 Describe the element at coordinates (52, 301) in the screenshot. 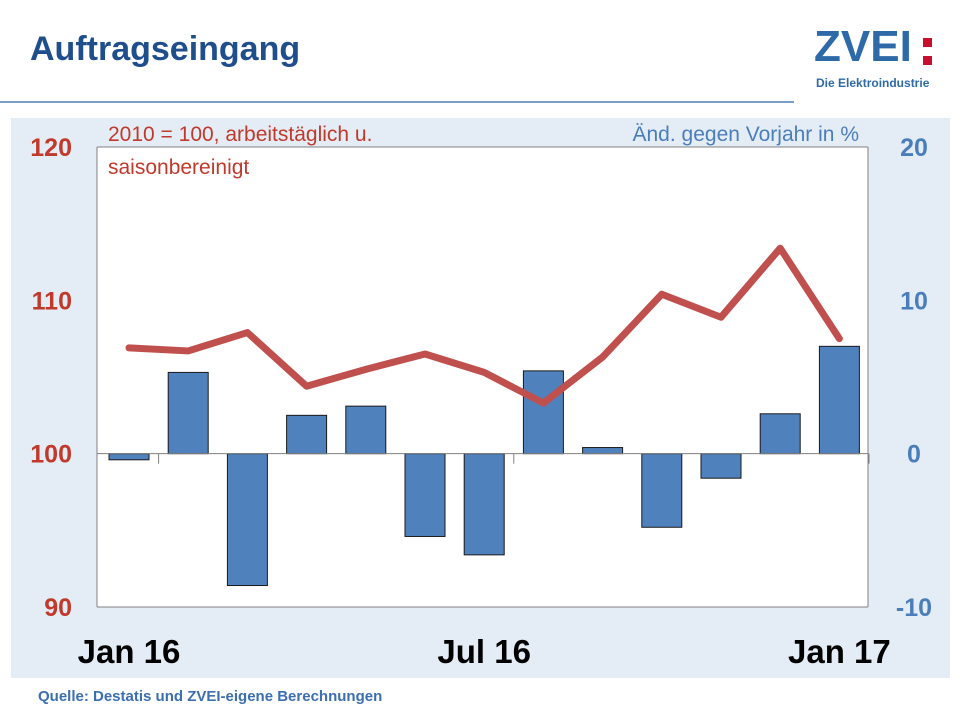

I see `left-tick-label: 110` at that location.